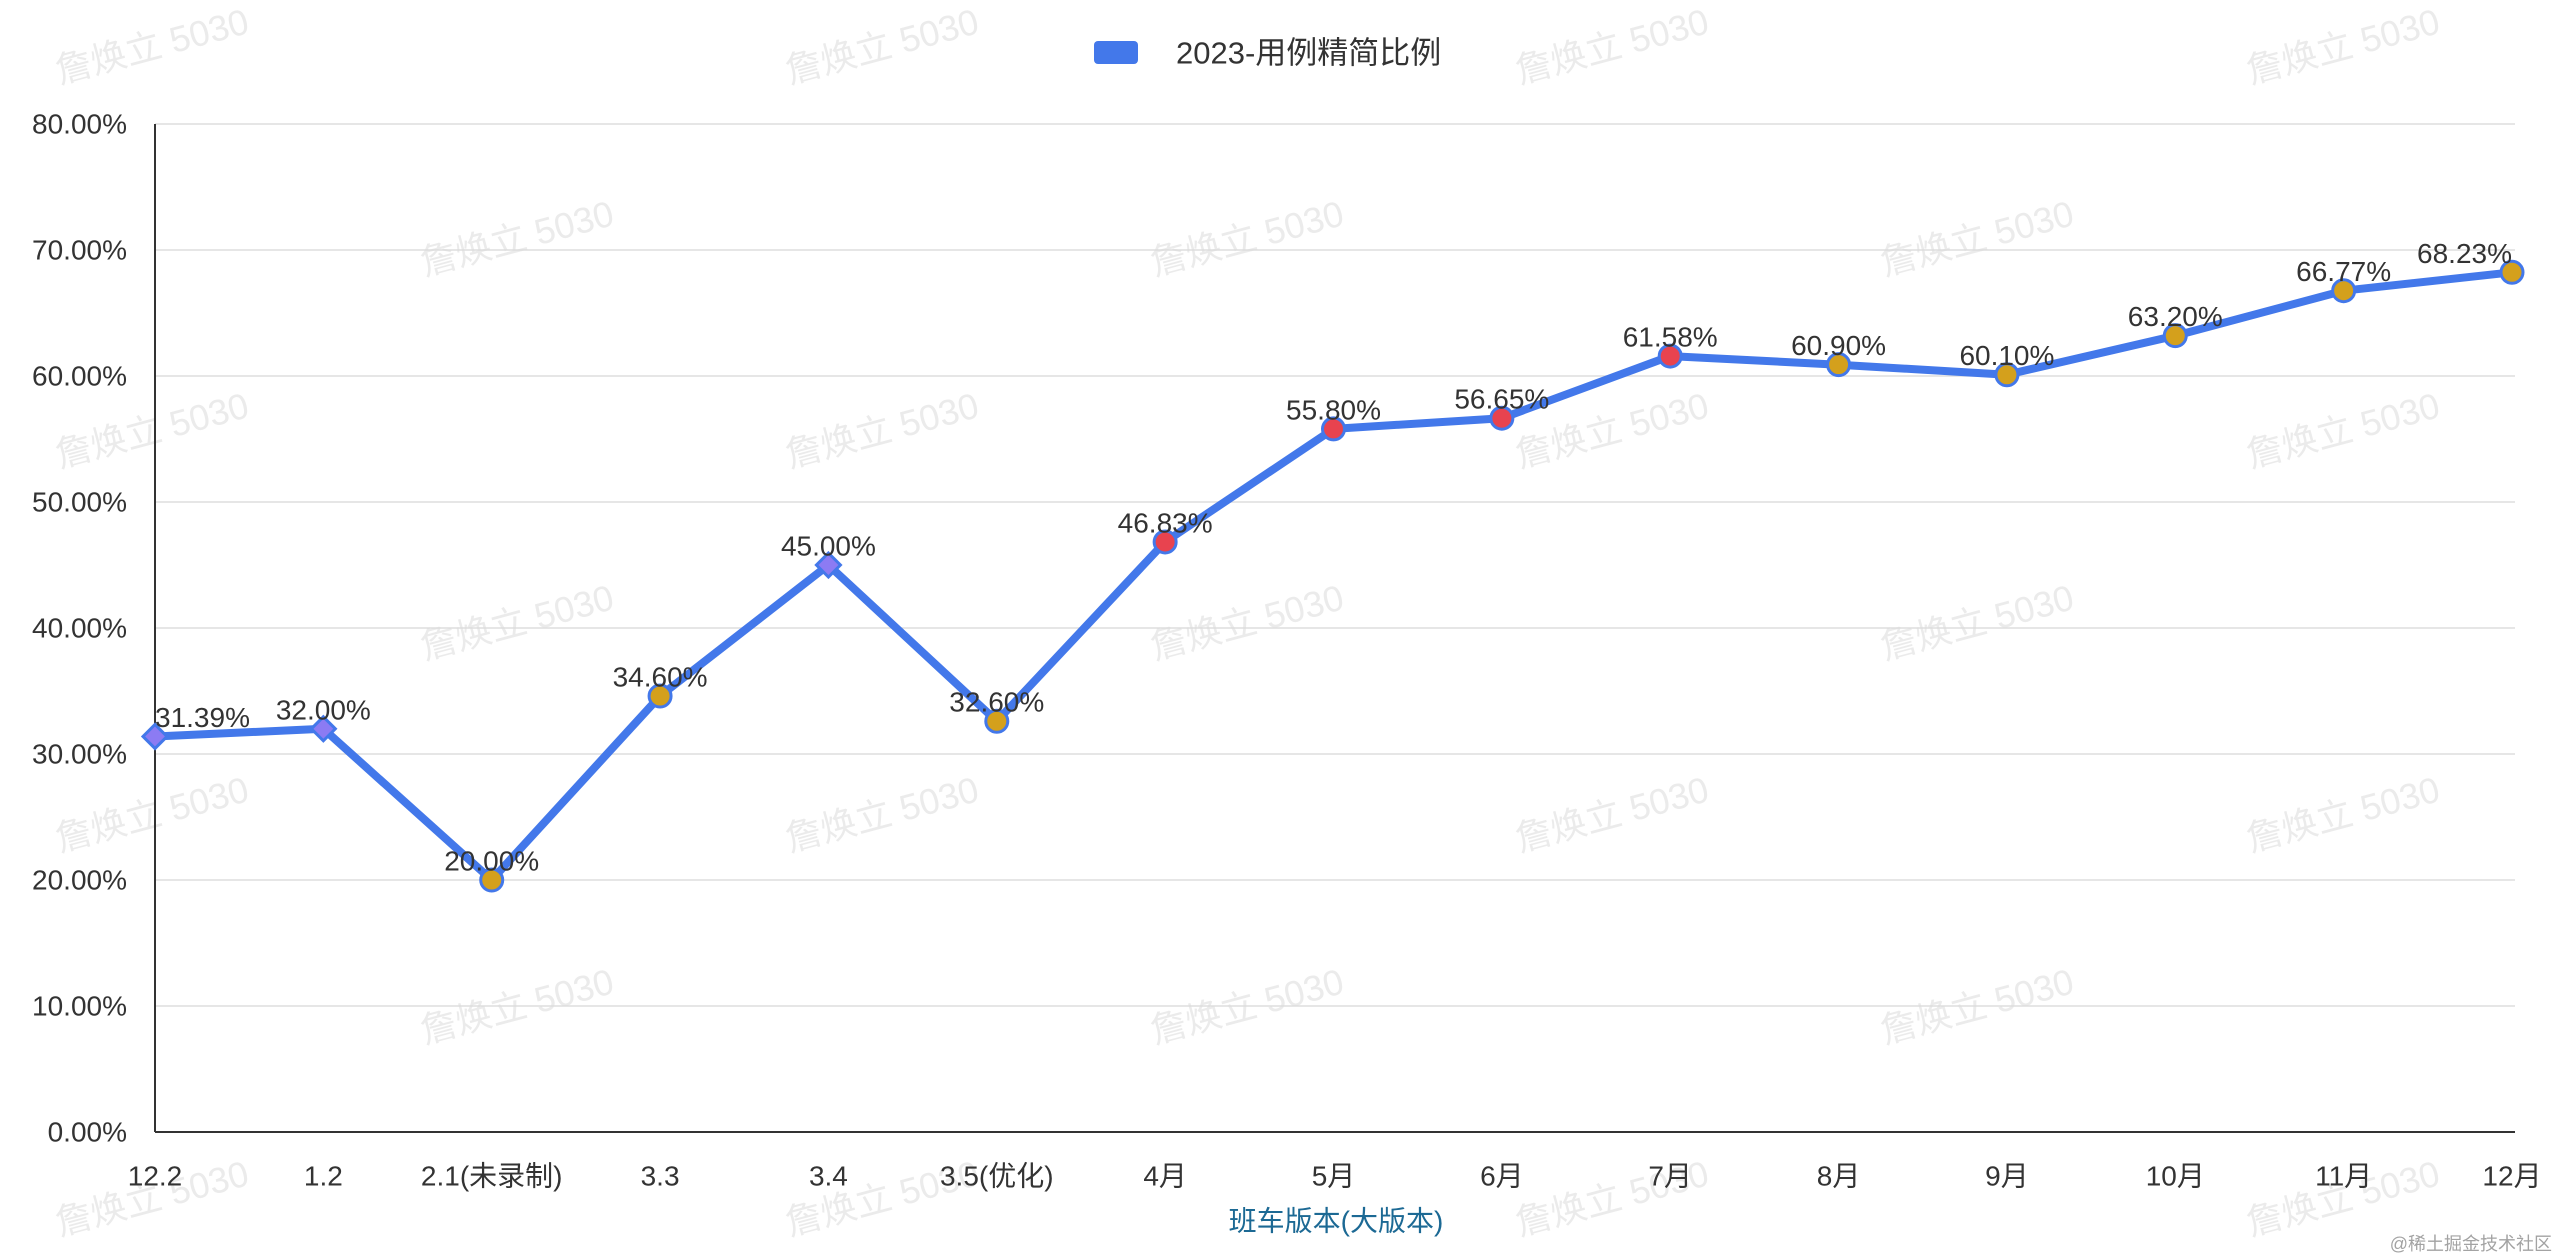 This screenshot has width=2560, height=1260. What do you see at coordinates (2007, 1176) in the screenshot?
I see `x-tick-label: 9月` at bounding box center [2007, 1176].